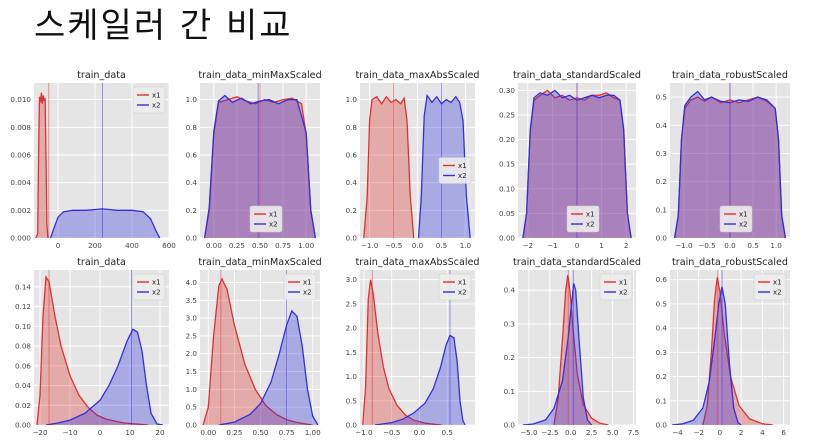 This screenshot has height=445, width=820. Describe the element at coordinates (364, 432) in the screenshot. I see `x-tick-label: −1.0` at that location.